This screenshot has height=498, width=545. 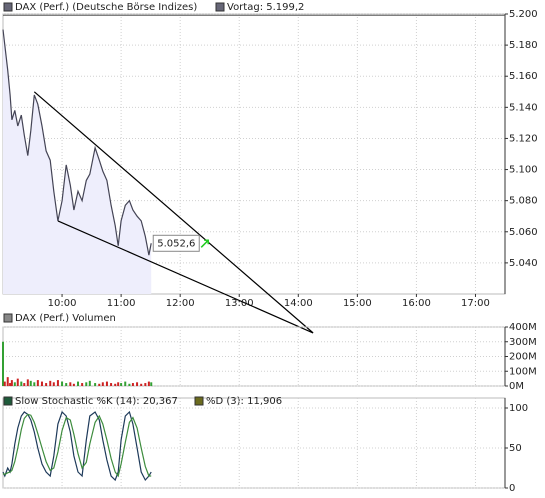 I want to click on y-tick-label: 0, so click(x=512, y=488).